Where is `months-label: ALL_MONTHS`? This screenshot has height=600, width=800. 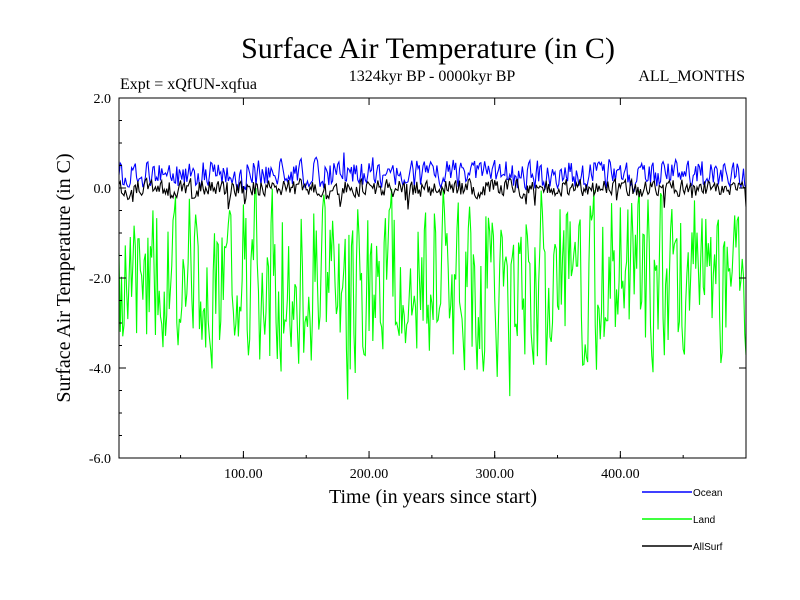
months-label: ALL_MONTHS is located at coordinates (691, 76).